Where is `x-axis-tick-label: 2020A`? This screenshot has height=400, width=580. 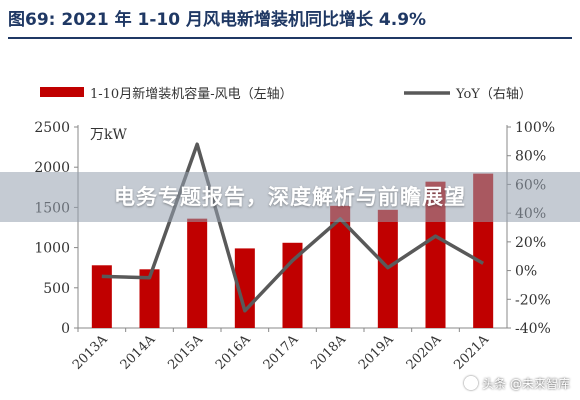 x-axis-tick-label: 2020A is located at coordinates (424, 352).